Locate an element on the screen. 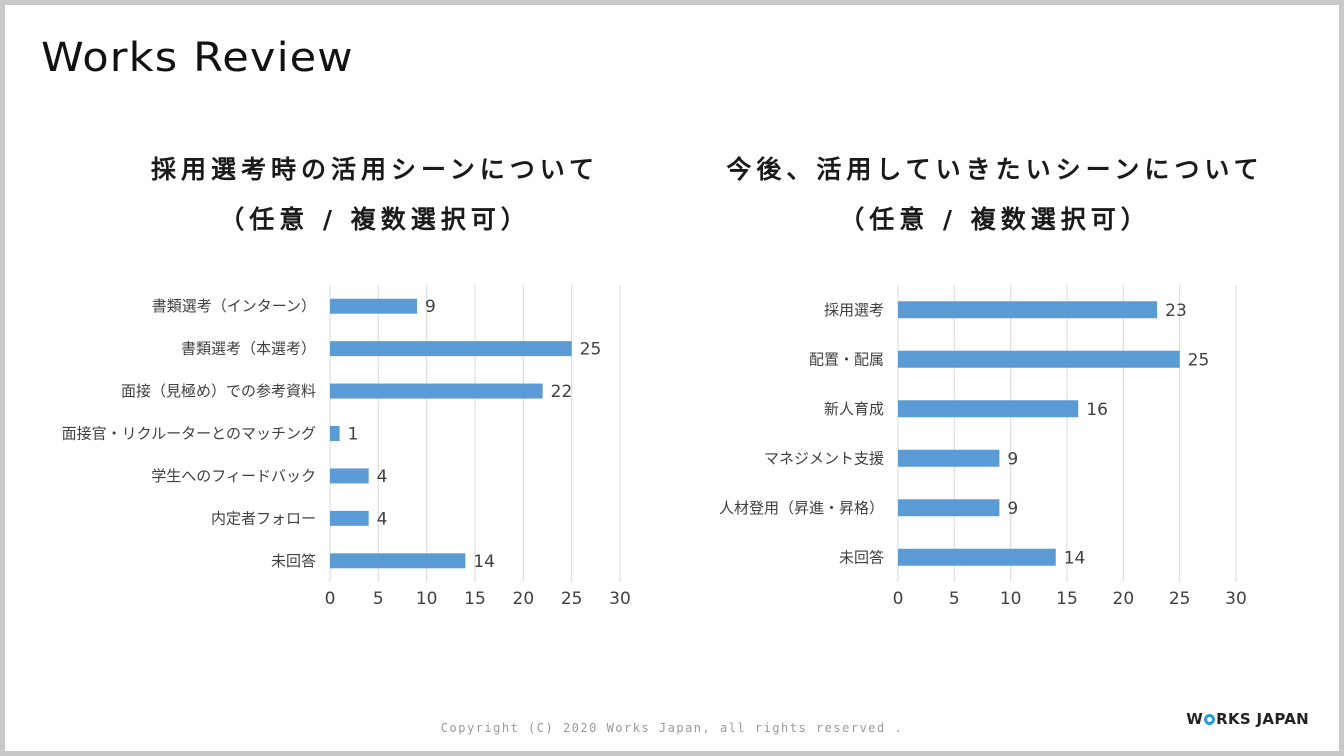  chart1-category-label: 書類選考（本選考） is located at coordinates (248, 349).